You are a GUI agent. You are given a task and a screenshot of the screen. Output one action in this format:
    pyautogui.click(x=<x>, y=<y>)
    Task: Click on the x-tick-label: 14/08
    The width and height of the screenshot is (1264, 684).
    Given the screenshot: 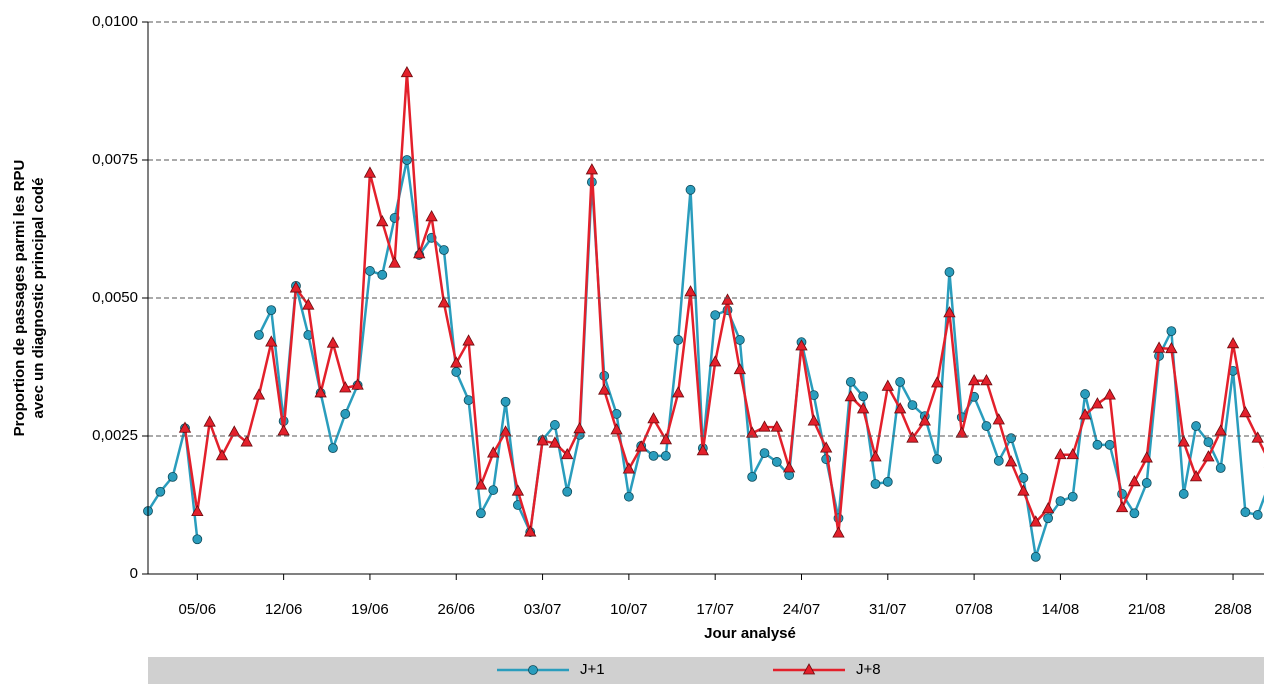 What is the action you would take?
    pyautogui.click(x=1061, y=609)
    